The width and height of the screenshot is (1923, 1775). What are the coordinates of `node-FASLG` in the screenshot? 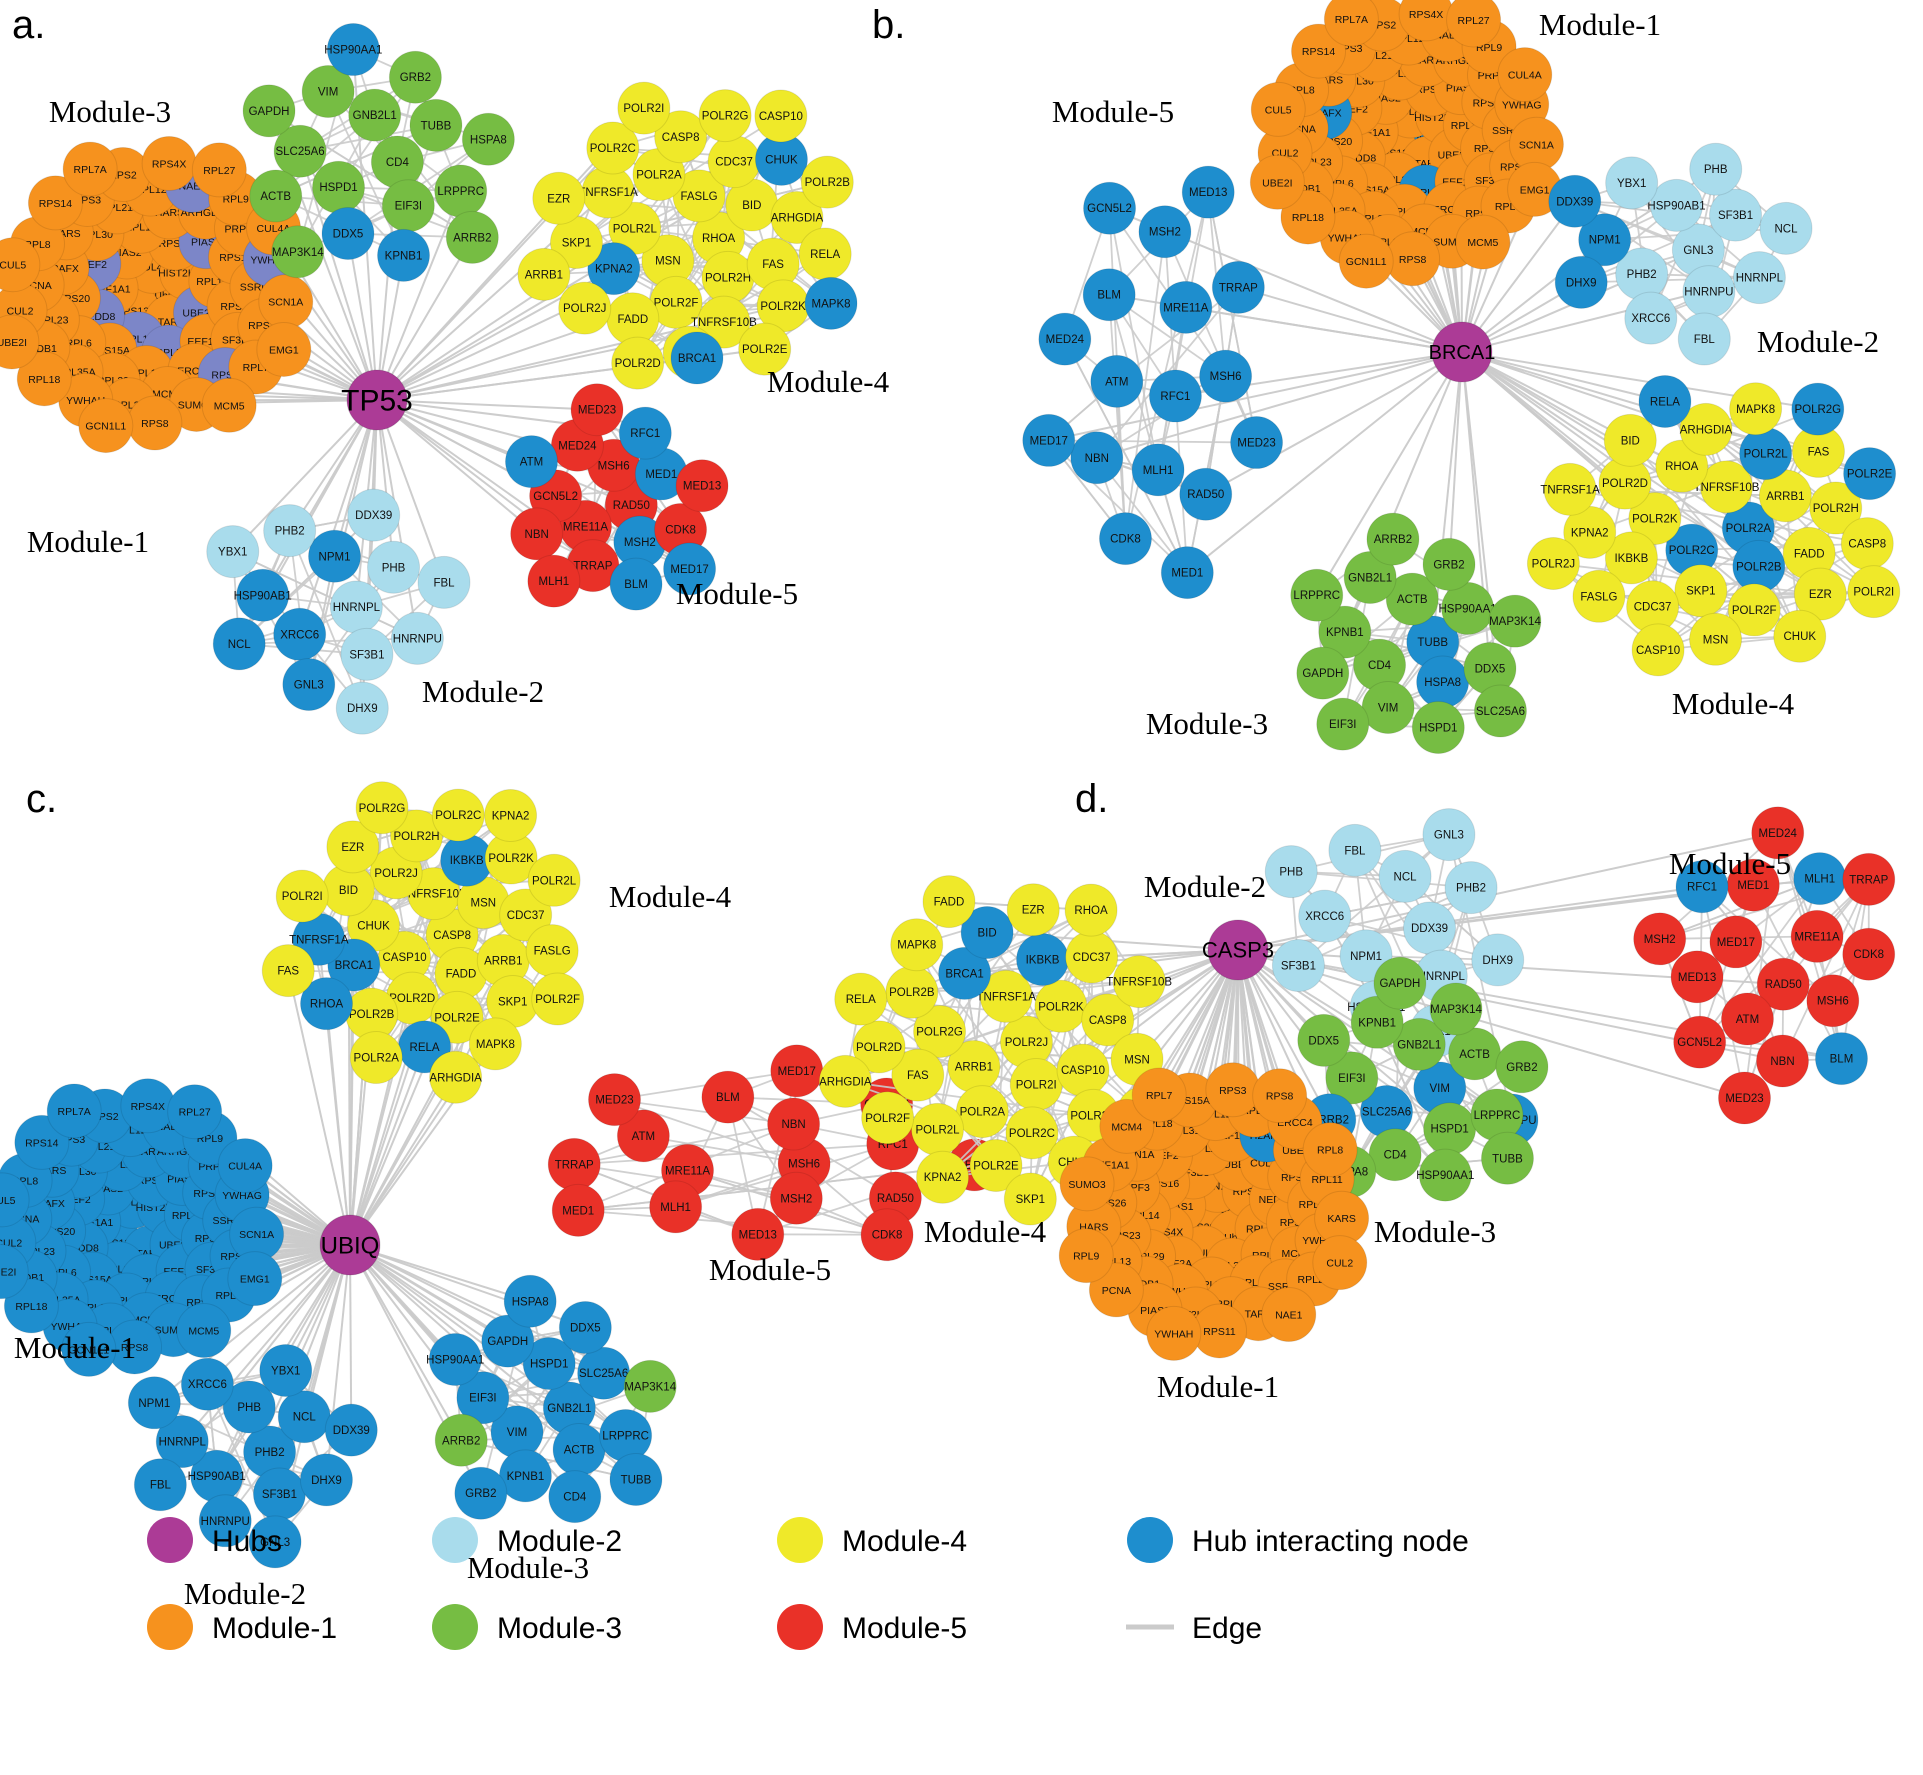 It's located at (1599, 596).